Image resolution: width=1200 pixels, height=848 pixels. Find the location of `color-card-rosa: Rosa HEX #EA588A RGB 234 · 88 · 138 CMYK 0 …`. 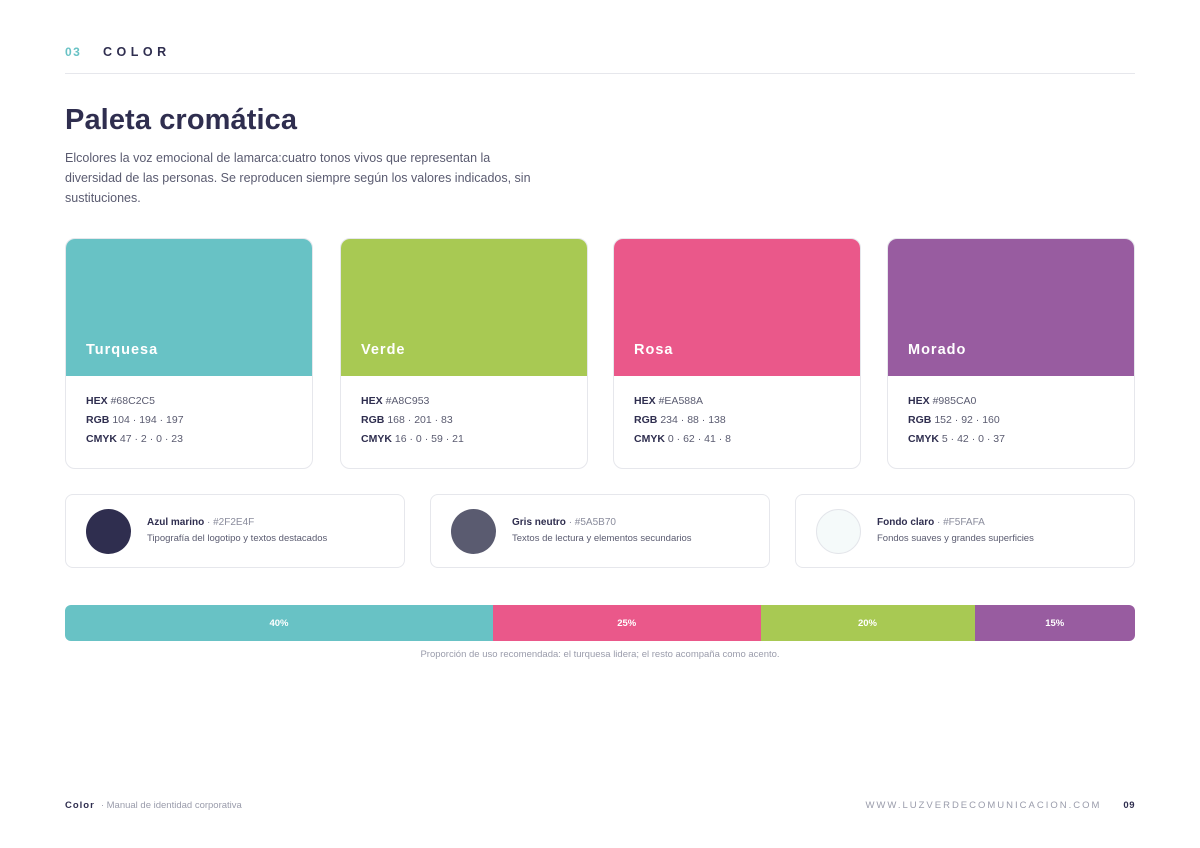

color-card-rosa: Rosa HEX #EA588A RGB 234 · 88 · 138 CMYK 0 … is located at coordinates (737, 353).